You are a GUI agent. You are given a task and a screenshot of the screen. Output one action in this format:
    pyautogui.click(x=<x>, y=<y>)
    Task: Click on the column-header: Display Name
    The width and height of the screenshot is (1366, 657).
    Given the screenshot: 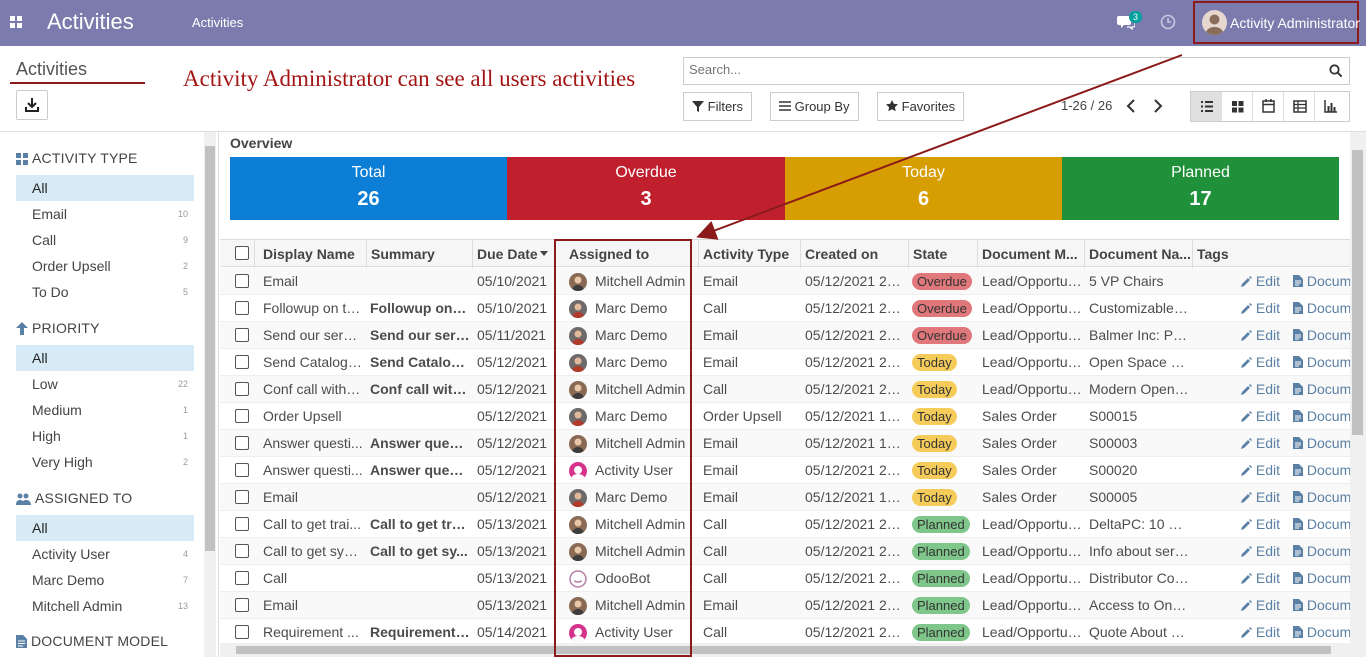 What is the action you would take?
    pyautogui.click(x=309, y=254)
    